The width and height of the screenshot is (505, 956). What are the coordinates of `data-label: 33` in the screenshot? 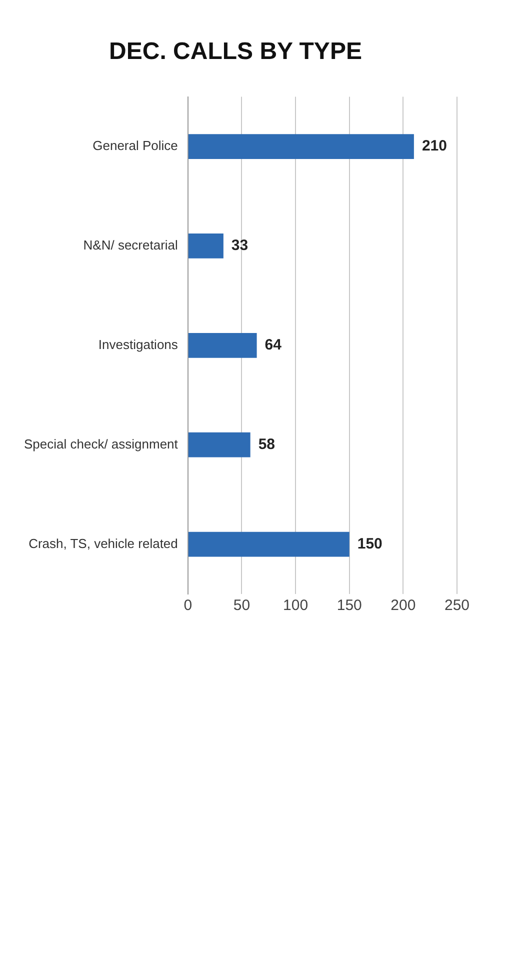 It's located at (239, 245).